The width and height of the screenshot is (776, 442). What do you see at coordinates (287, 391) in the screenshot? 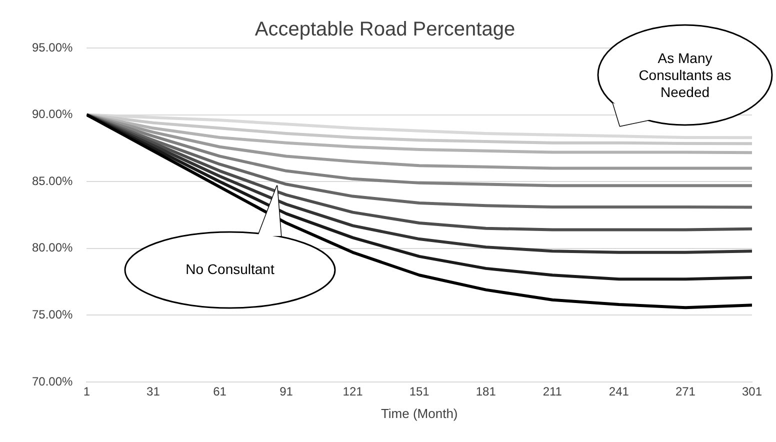
I see `x-tick-label: 91` at bounding box center [287, 391].